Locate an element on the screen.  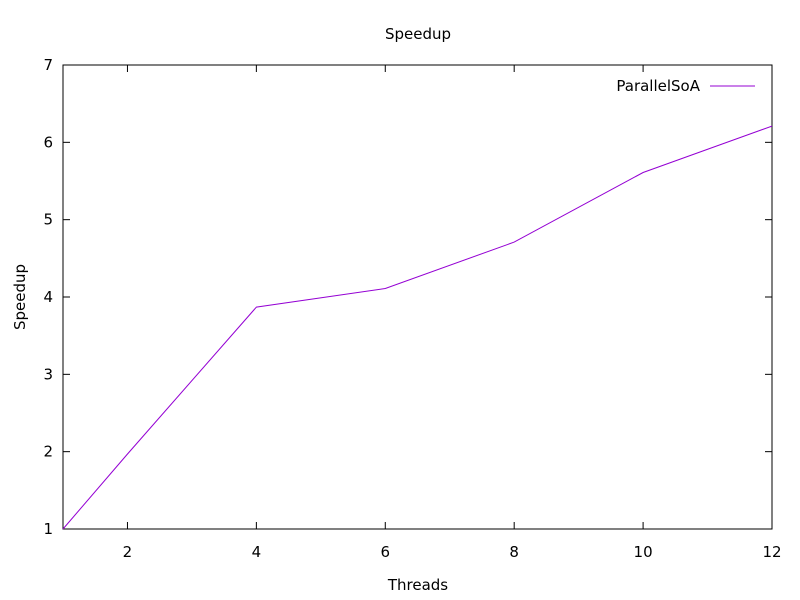
y-axis-label: Speedup is located at coordinates (20, 297).